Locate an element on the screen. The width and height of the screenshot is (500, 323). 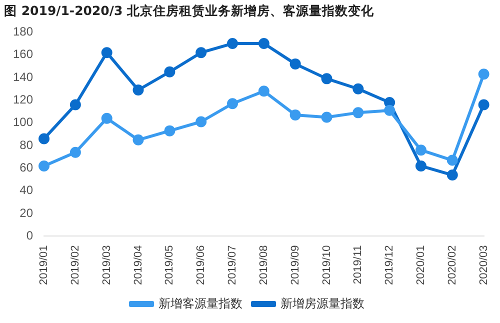
legend-label: 新增客源量指数 is located at coordinates (200, 303).